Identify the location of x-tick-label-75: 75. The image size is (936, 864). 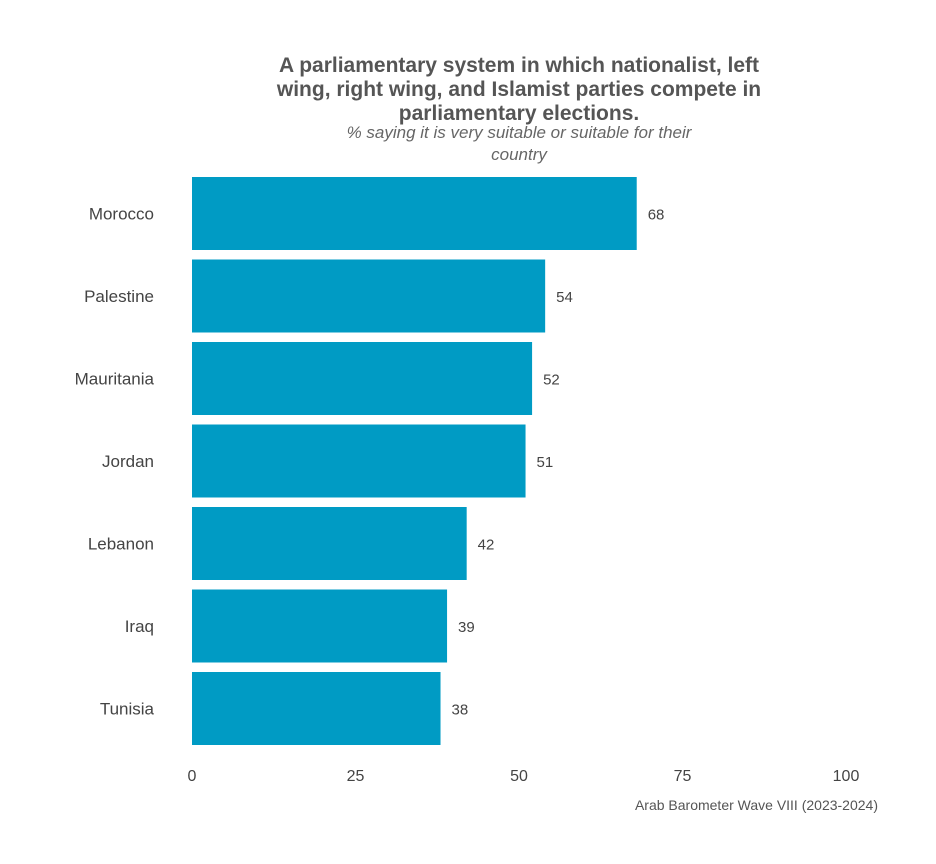
(683, 776).